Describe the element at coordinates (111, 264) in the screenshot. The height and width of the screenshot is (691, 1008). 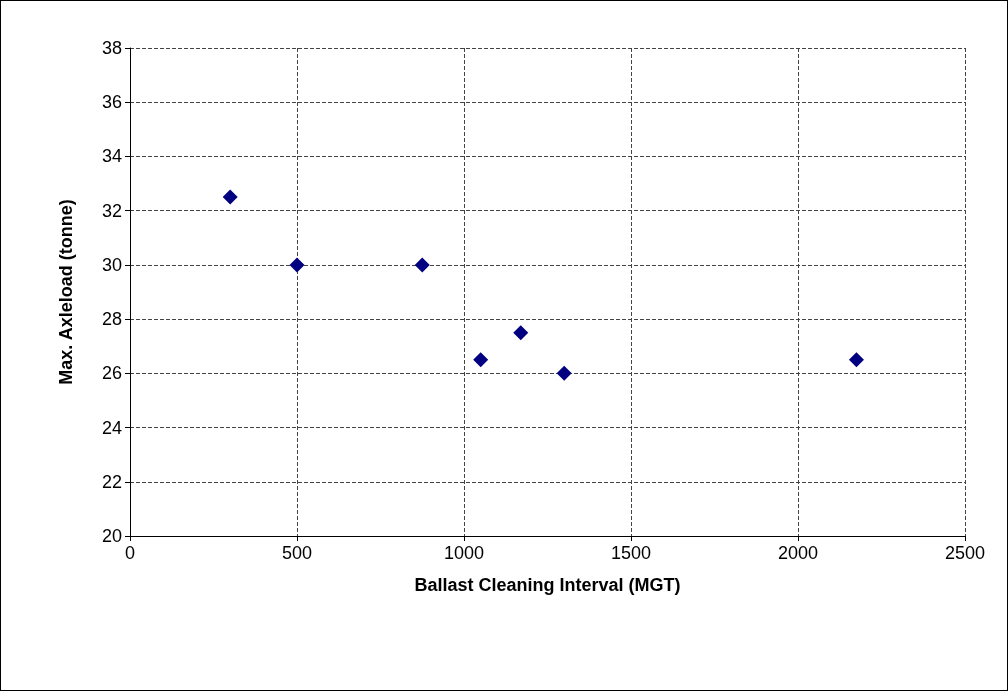
I see `y-tick-label: 30` at that location.